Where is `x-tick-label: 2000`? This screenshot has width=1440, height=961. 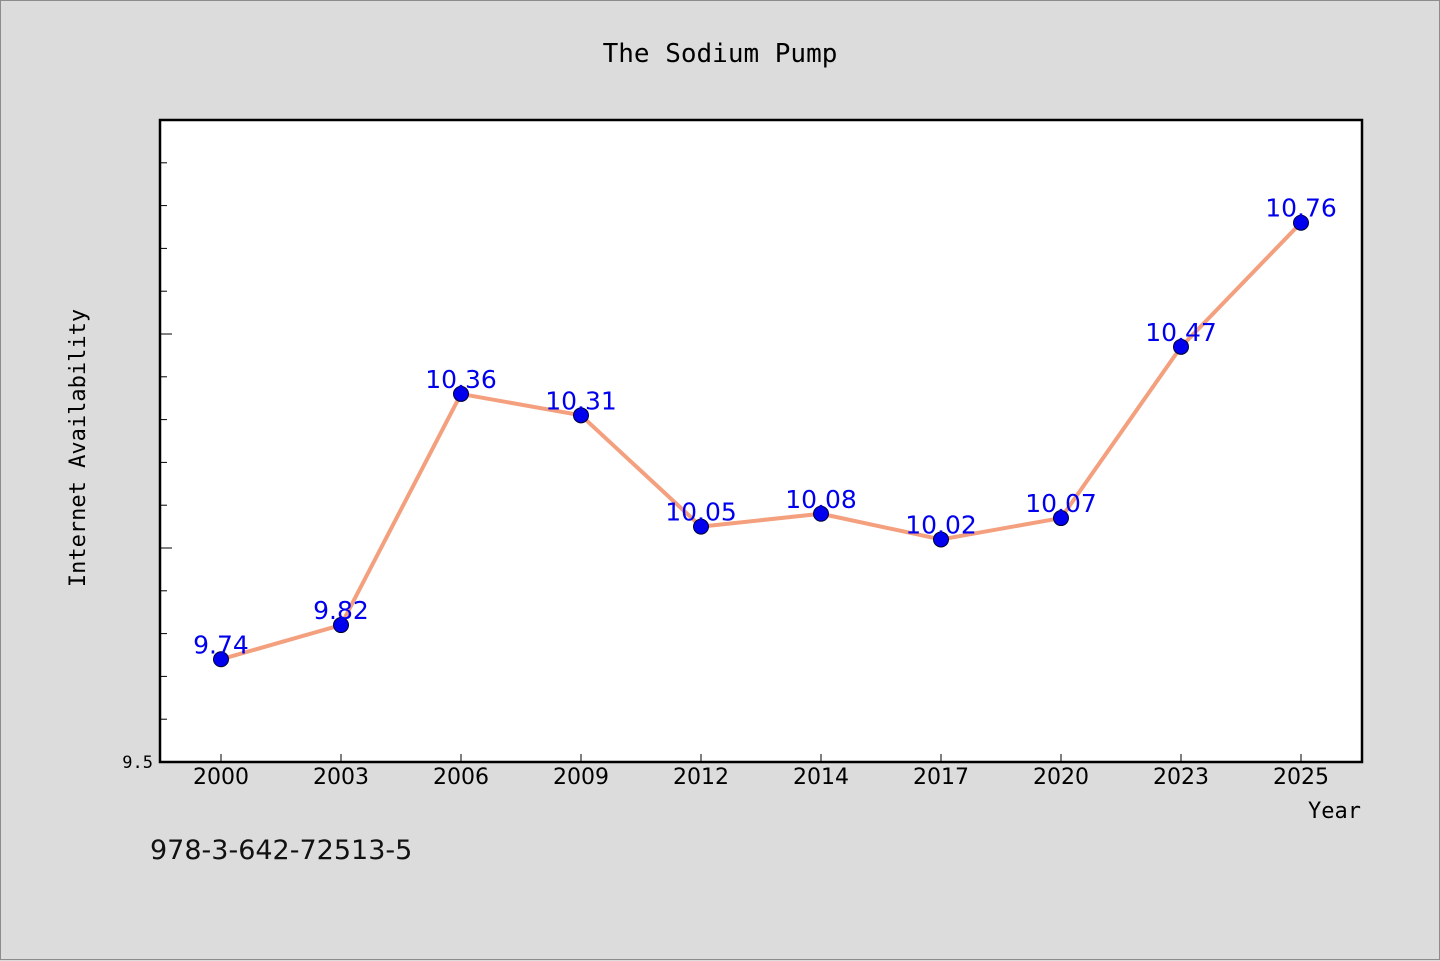
x-tick-label: 2000 is located at coordinates (221, 777).